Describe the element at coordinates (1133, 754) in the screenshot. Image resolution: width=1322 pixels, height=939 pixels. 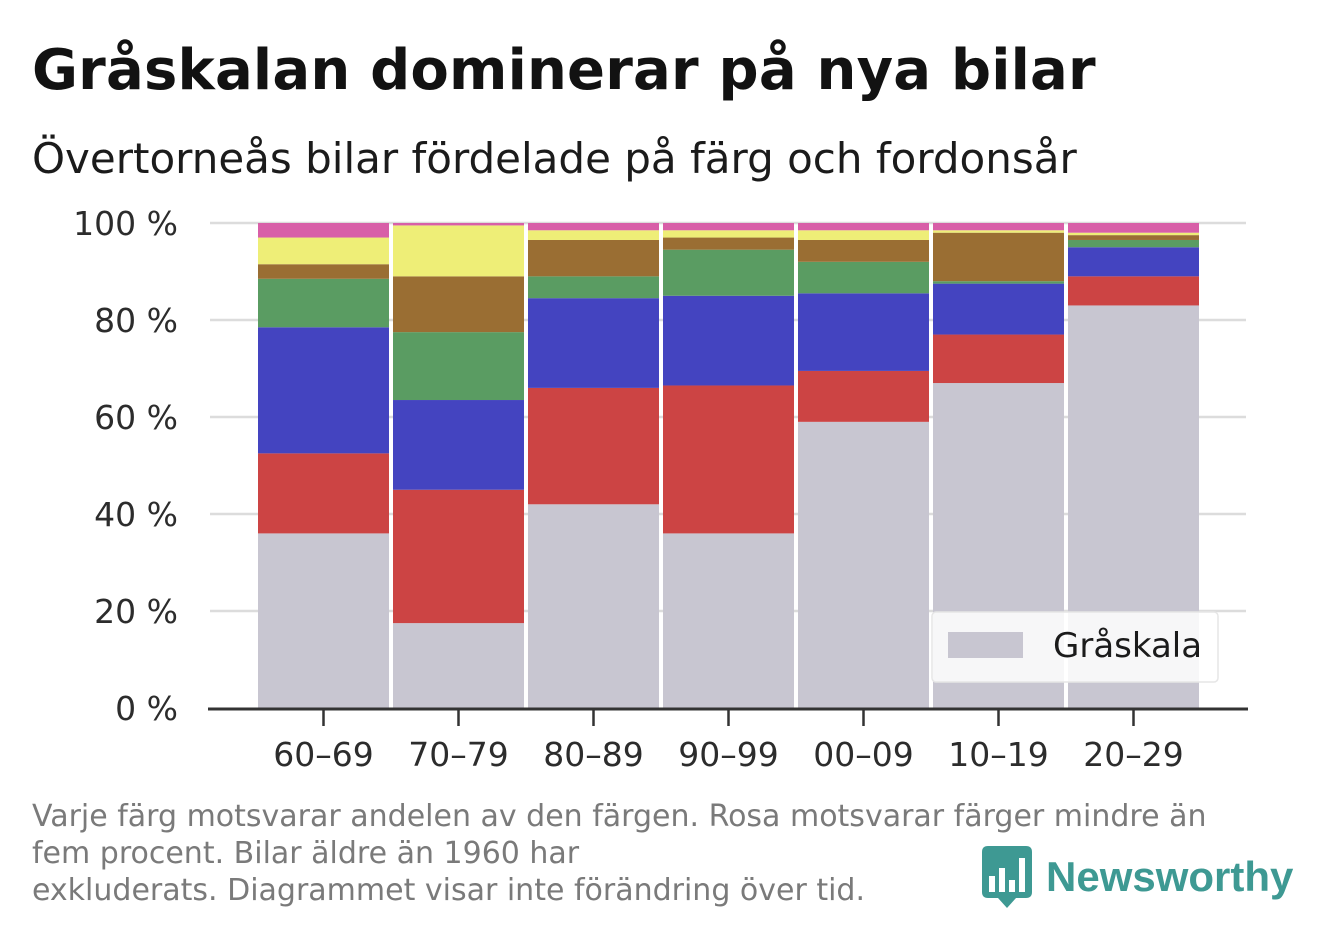
I see `x-tick-label: 20–29` at that location.